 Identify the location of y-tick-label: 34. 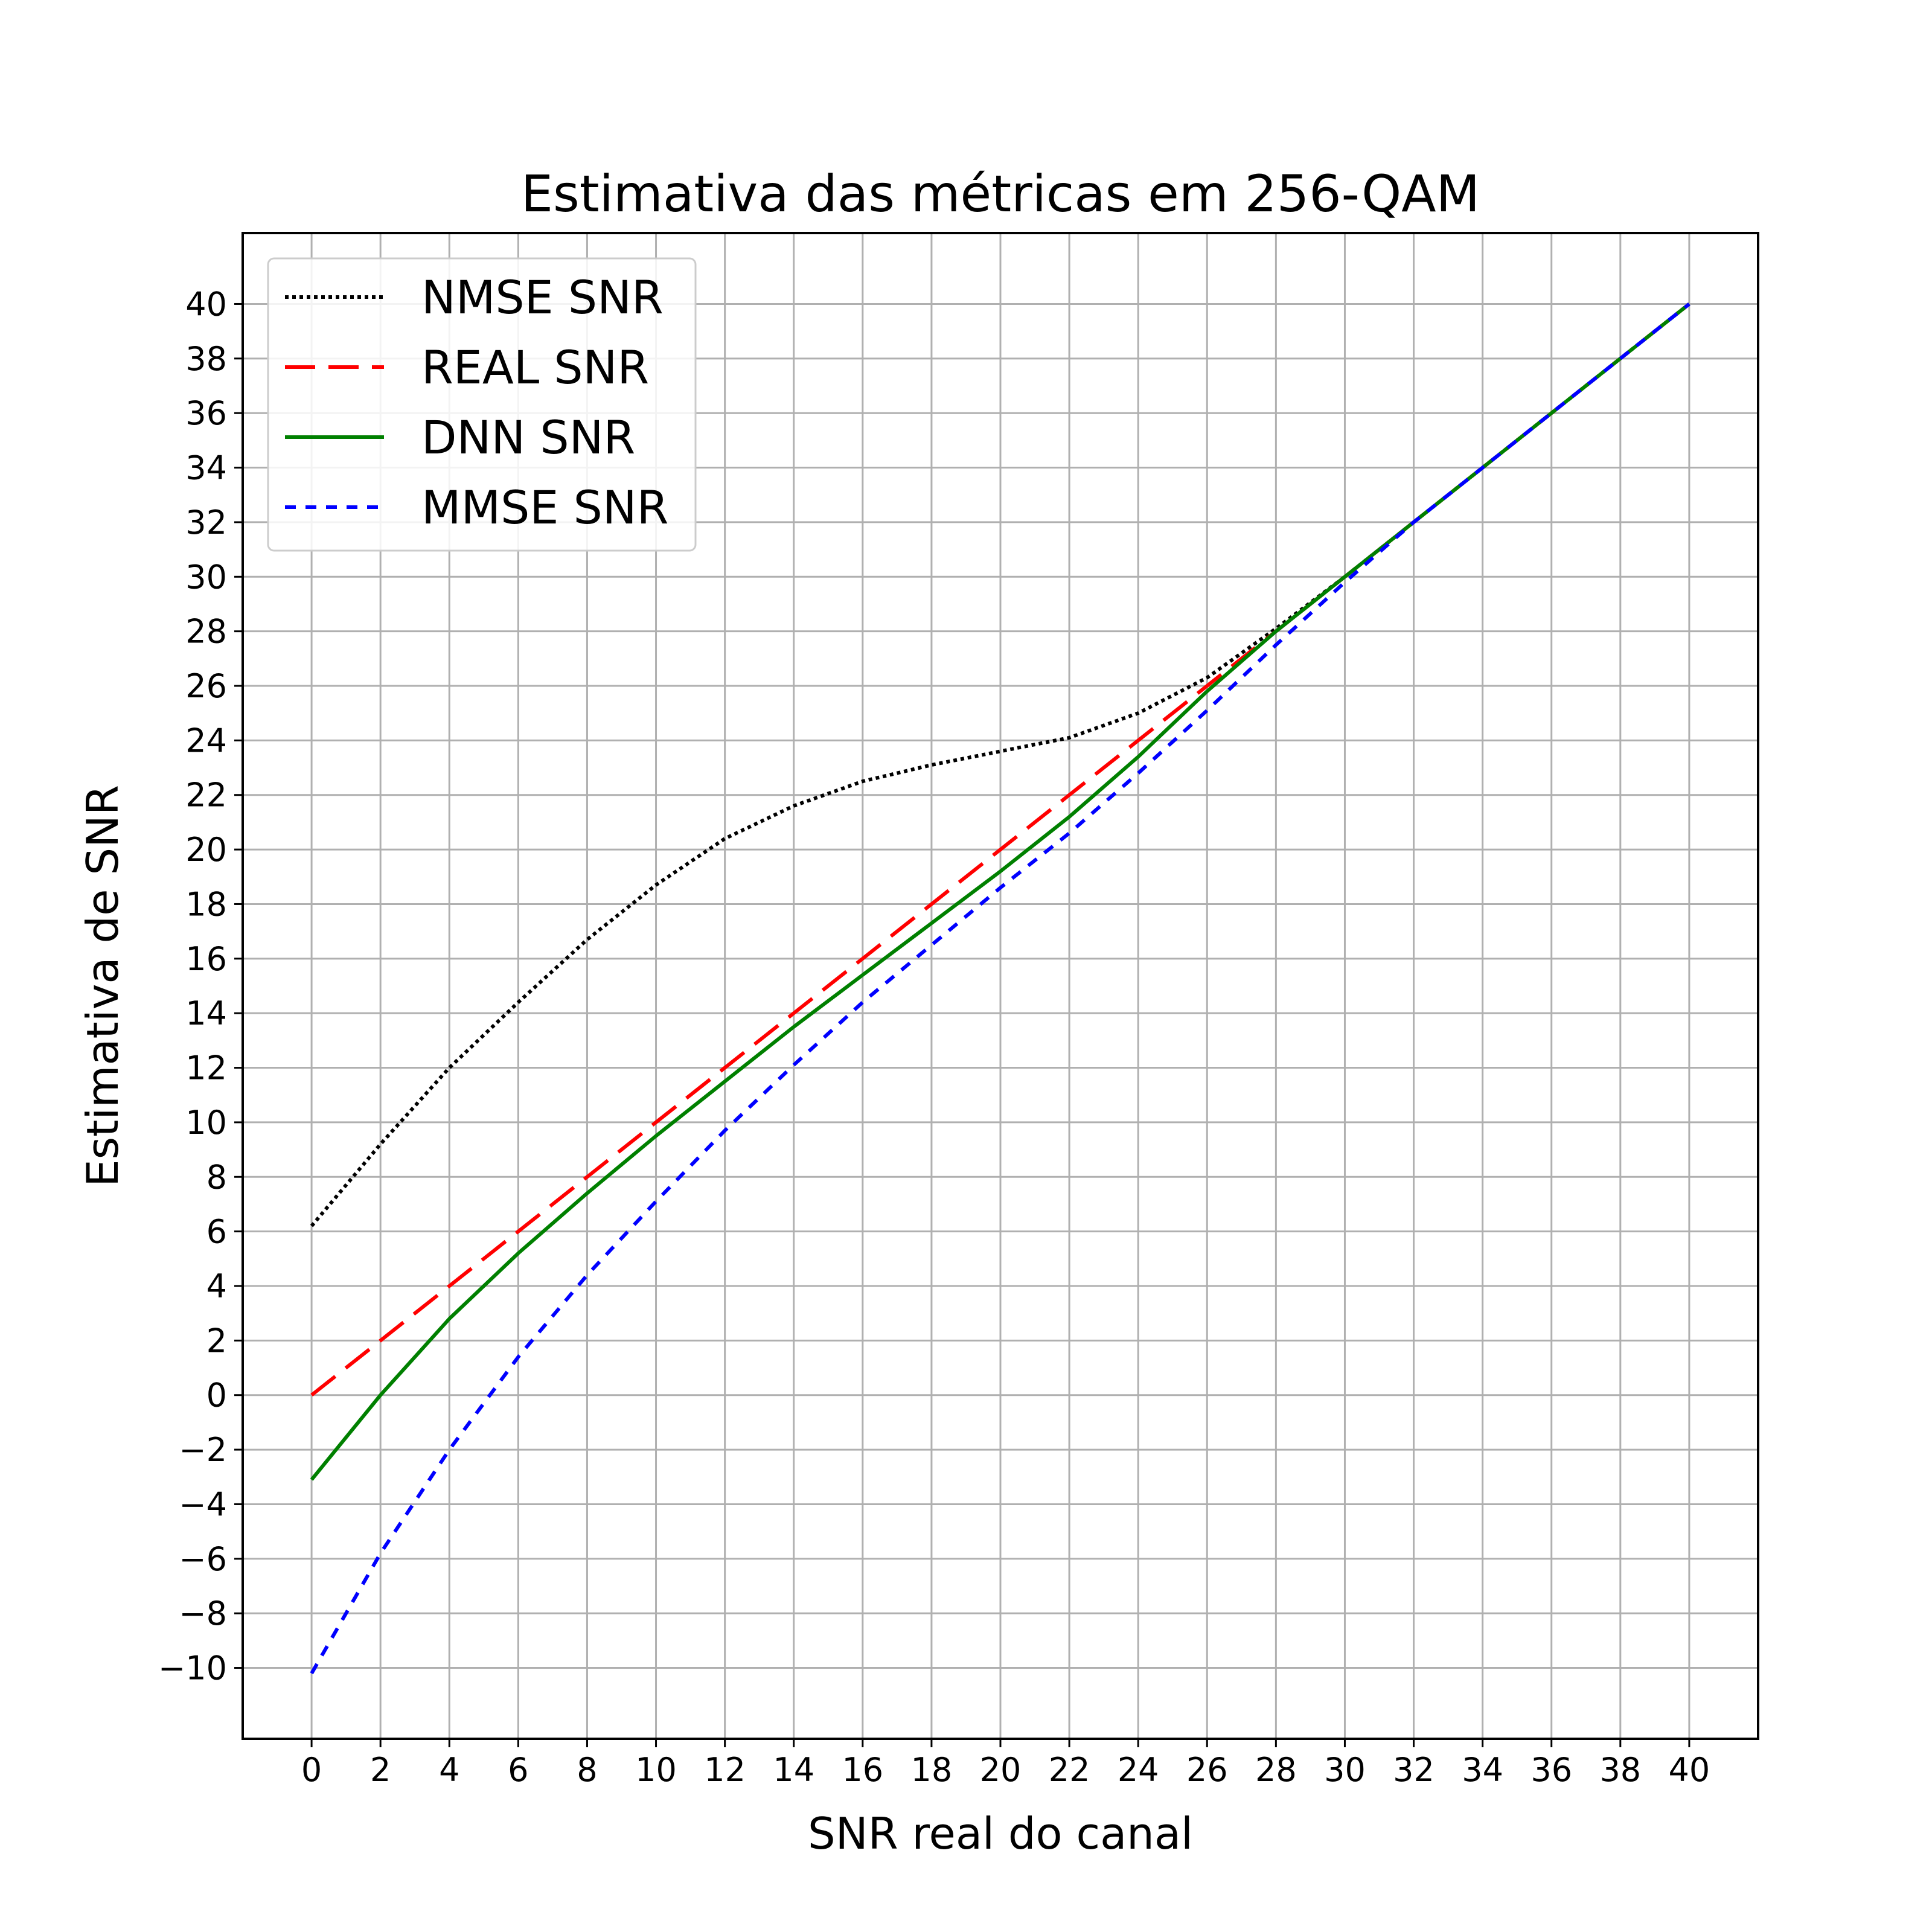
(206, 468).